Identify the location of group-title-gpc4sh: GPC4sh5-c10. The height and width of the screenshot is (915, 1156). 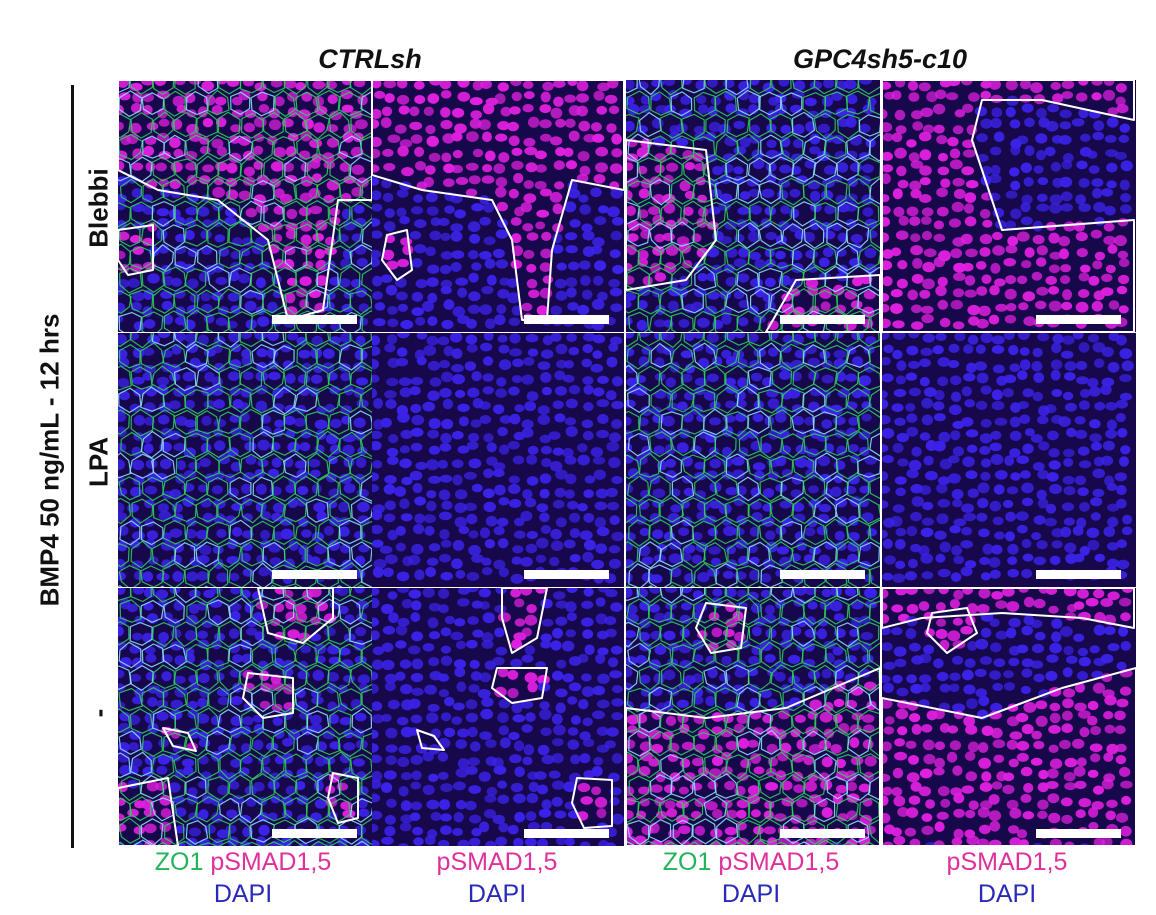
(880, 59).